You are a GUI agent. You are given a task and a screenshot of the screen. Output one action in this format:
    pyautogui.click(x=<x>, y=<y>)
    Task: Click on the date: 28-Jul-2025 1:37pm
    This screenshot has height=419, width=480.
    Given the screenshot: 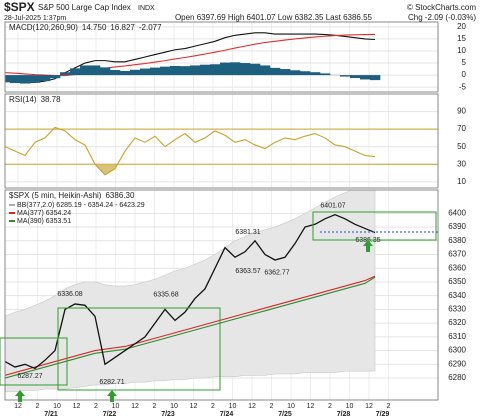 What is the action you would take?
    pyautogui.click(x=35, y=18)
    